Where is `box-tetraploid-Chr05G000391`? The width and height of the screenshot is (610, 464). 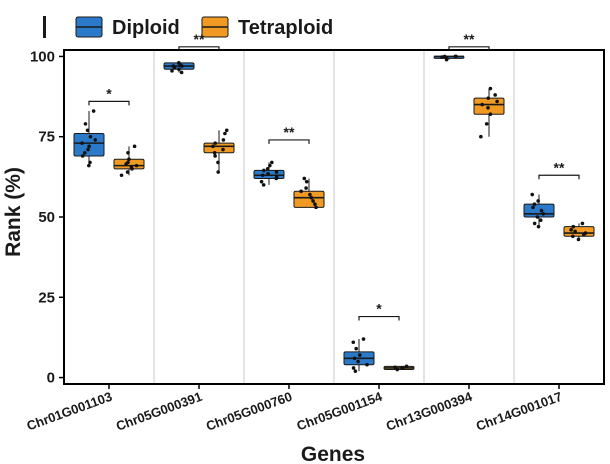 box-tetraploid-Chr05G000391 is located at coordinates (219, 151).